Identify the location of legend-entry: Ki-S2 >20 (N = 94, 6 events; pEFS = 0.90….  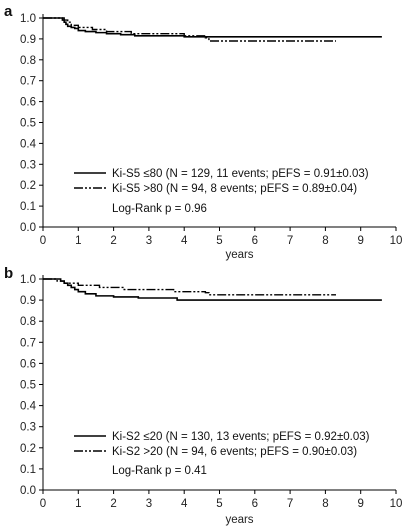
(234, 452).